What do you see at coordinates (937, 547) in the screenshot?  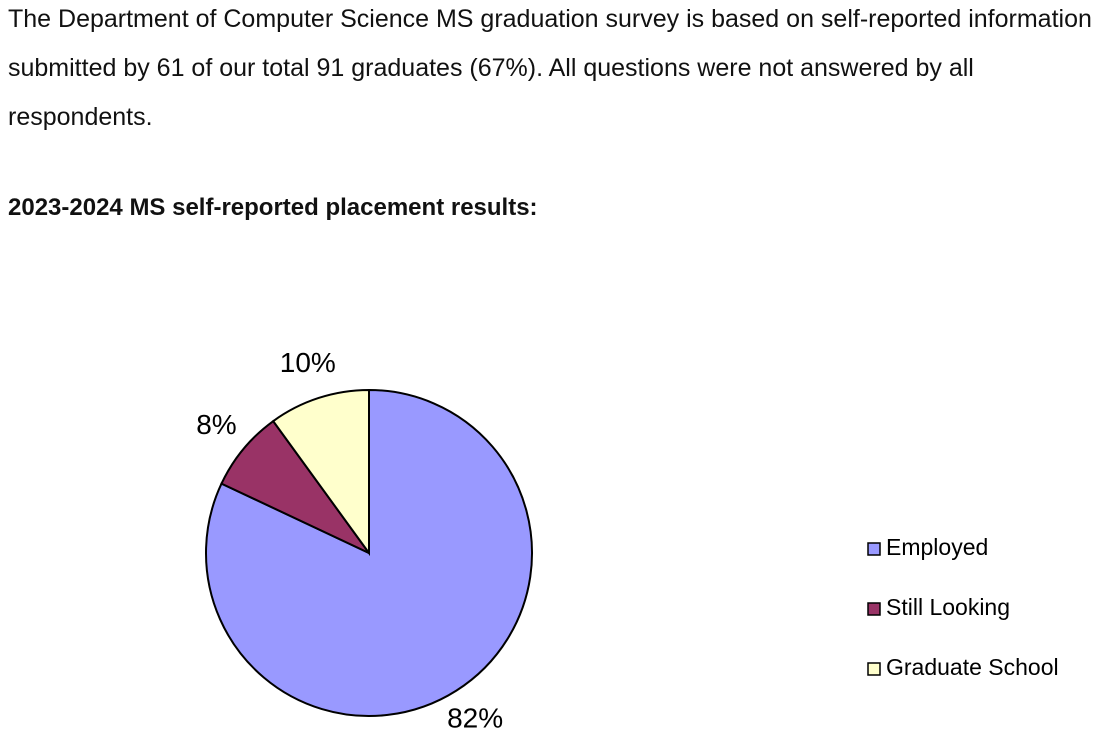 I see `legend-label: Employed` at bounding box center [937, 547].